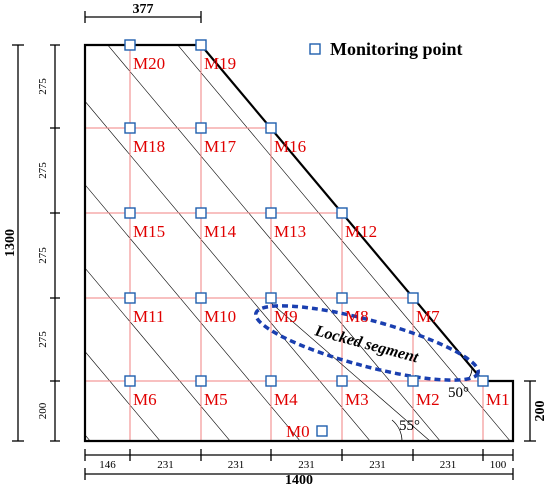 The image size is (550, 498). Describe the element at coordinates (357, 316) in the screenshot. I see `point-label: M8` at that location.